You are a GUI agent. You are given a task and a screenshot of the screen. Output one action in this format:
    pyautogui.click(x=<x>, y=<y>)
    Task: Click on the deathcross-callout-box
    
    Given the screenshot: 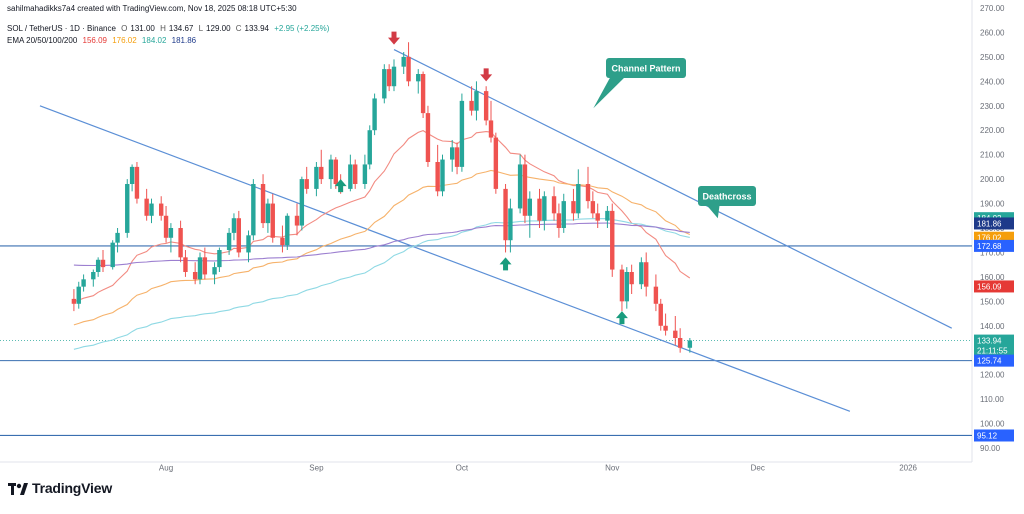 What is the action you would take?
    pyautogui.click(x=727, y=196)
    